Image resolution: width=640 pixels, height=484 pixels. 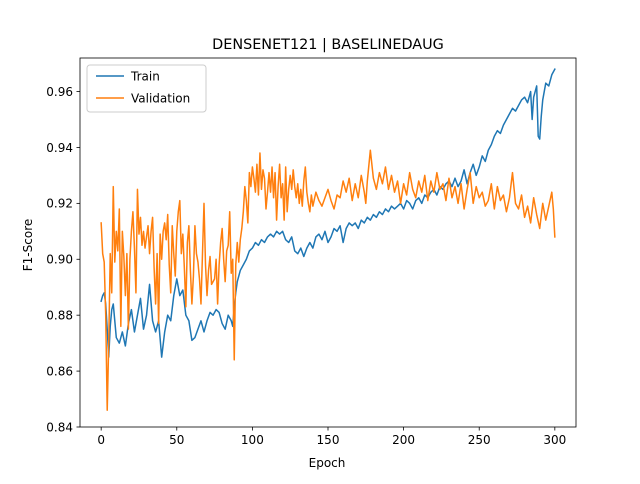 What do you see at coordinates (176, 440) in the screenshot?
I see `x-tick-label: 50` at bounding box center [176, 440].